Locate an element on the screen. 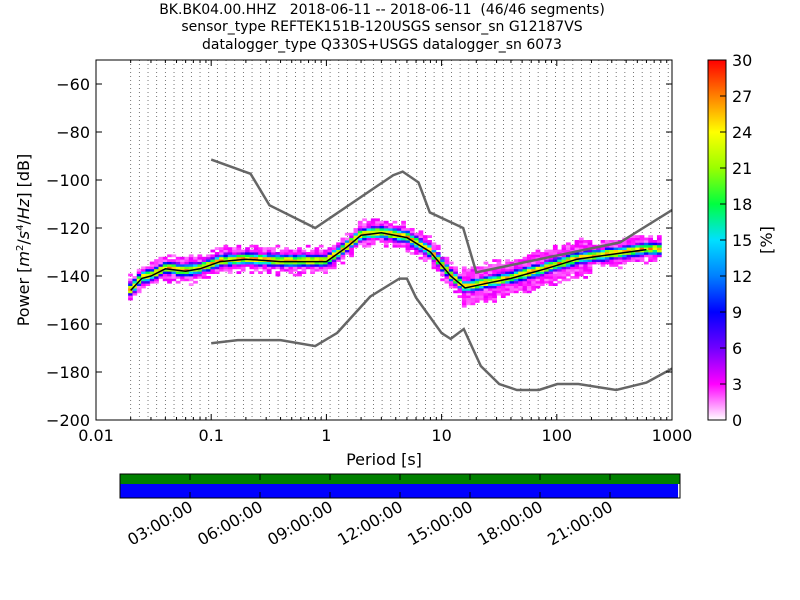 The image size is (800, 600). y-tick-label: −80 is located at coordinates (73, 132).